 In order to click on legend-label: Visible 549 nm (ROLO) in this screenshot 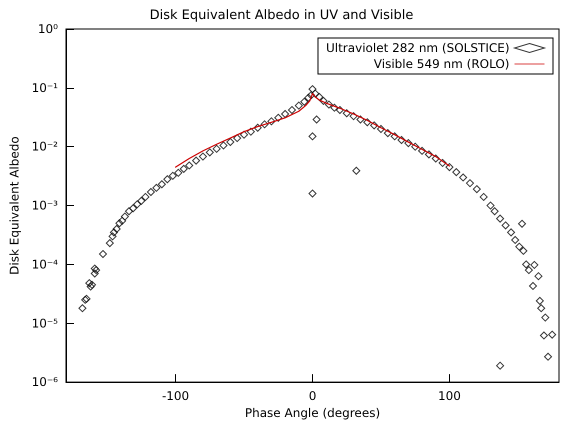, I will do `click(442, 64)`.